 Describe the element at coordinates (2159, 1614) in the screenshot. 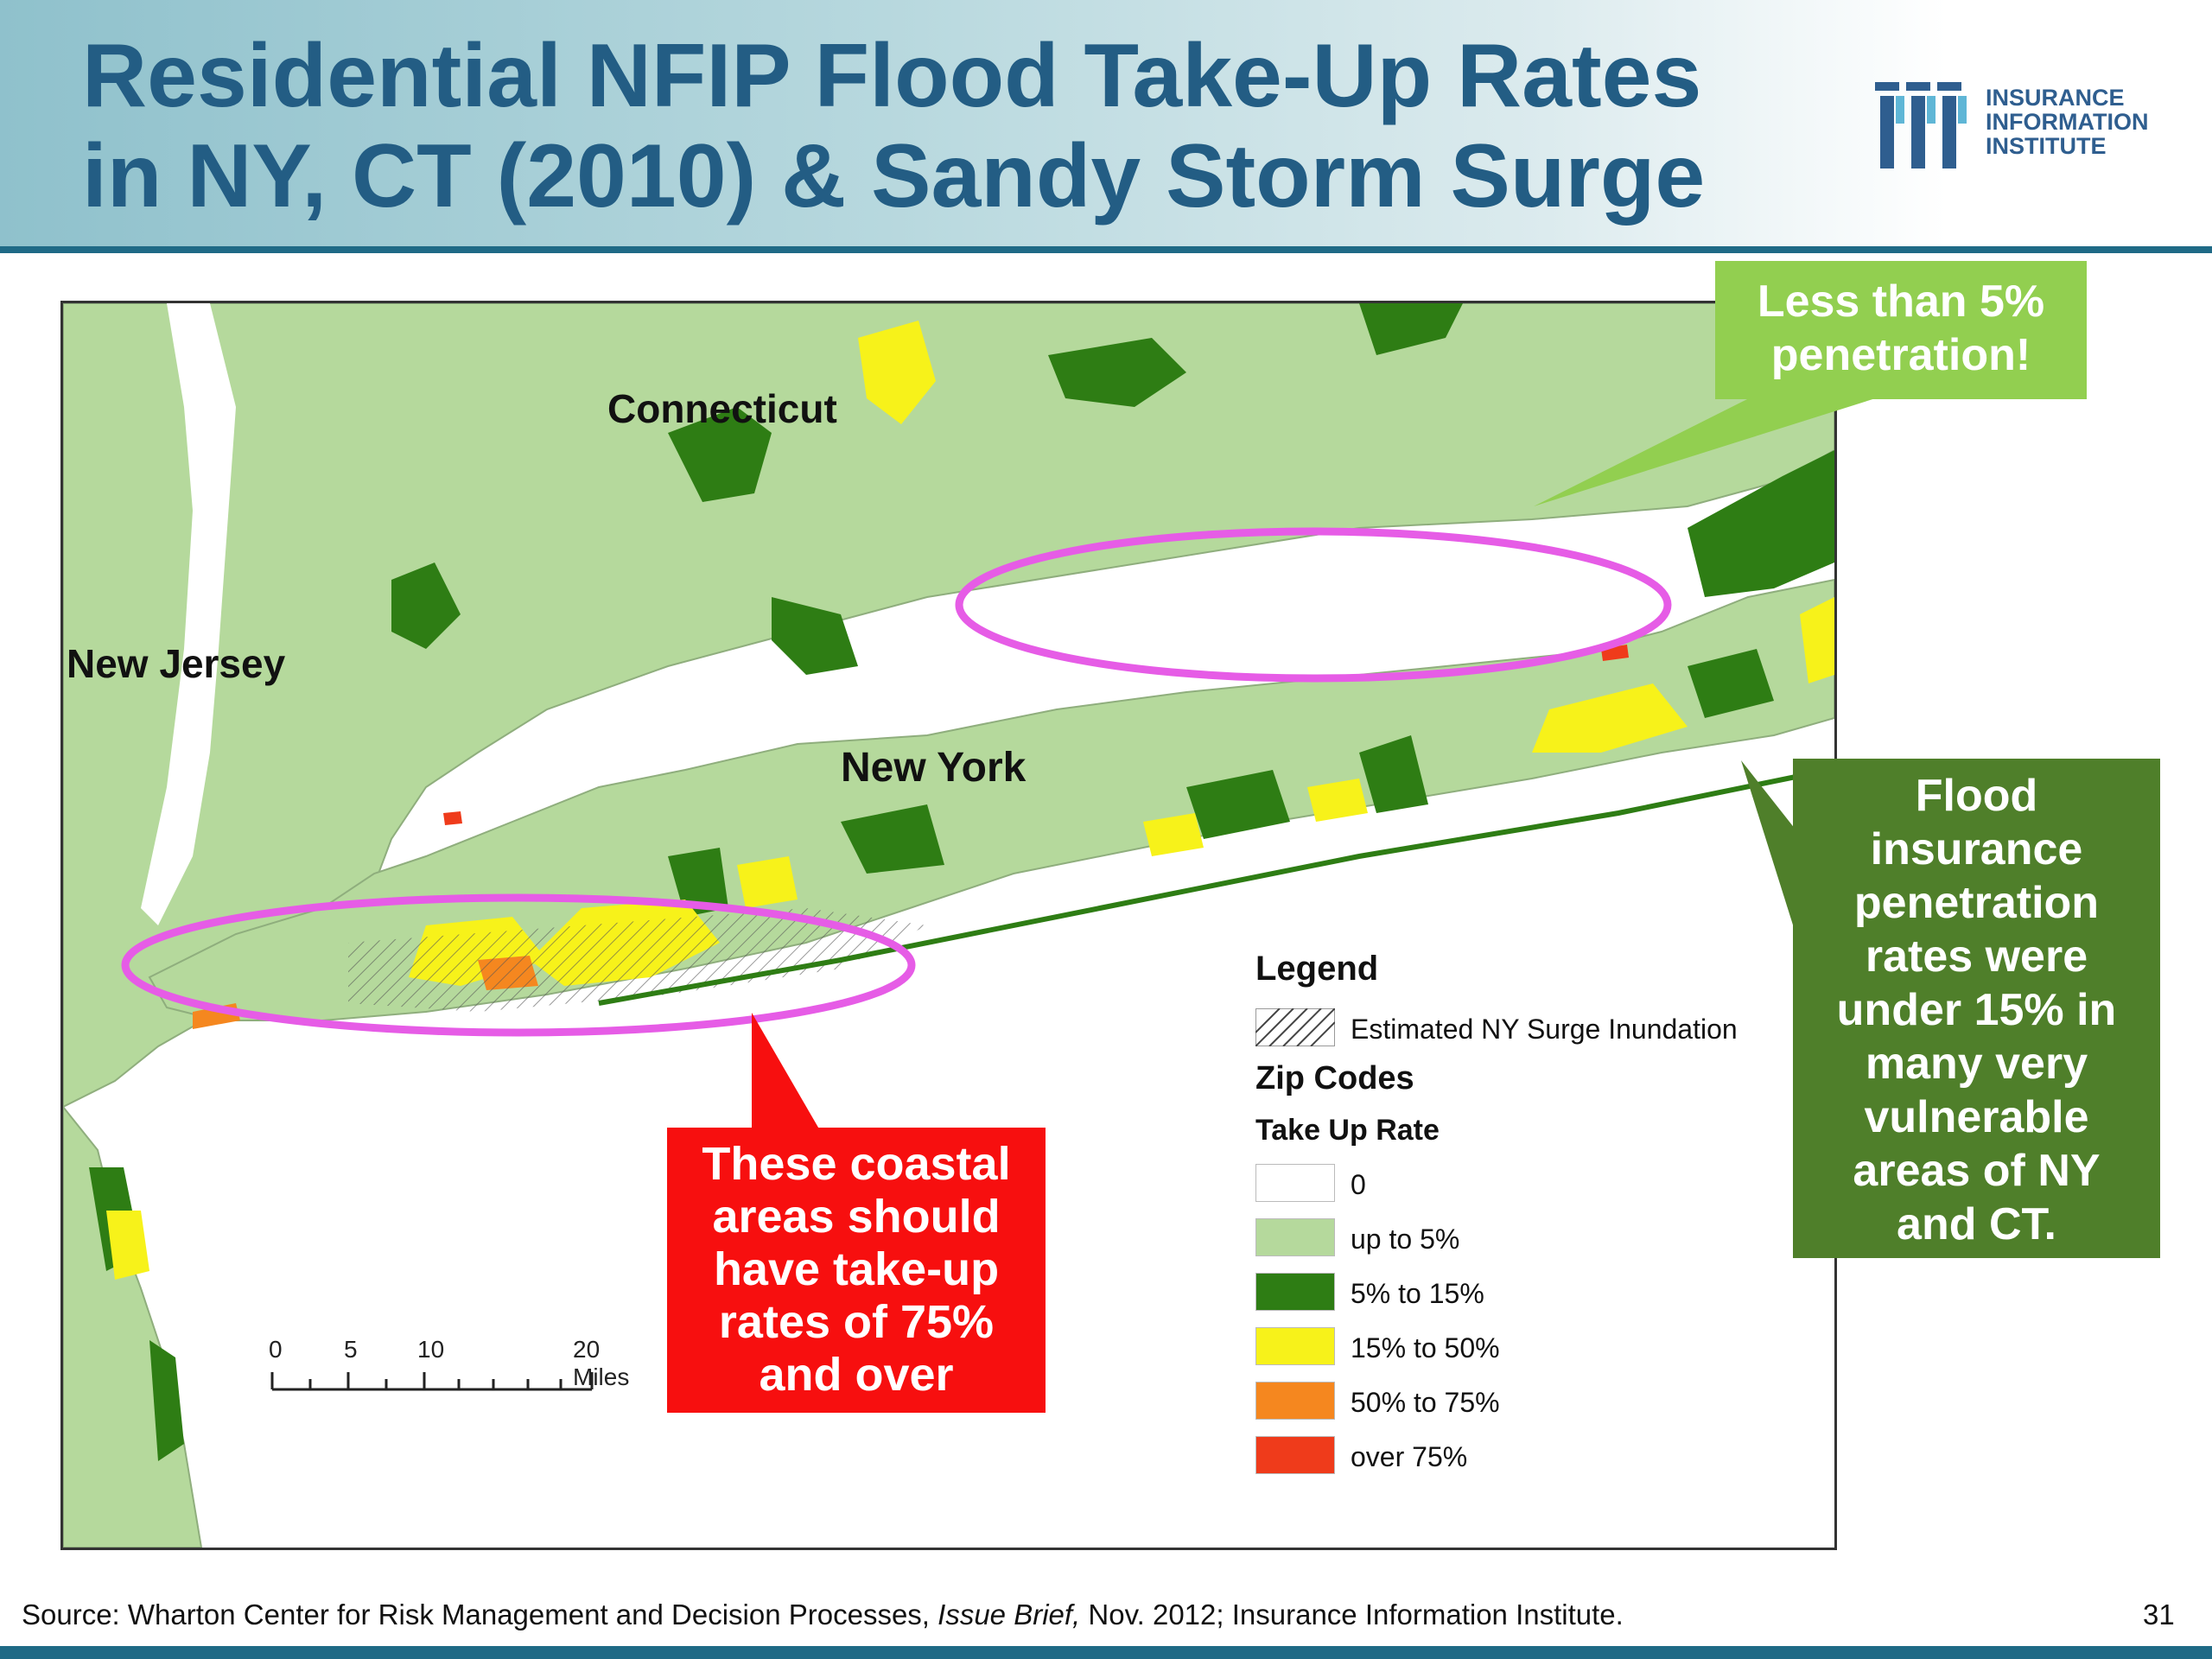

I see `page-number: 31` at that location.